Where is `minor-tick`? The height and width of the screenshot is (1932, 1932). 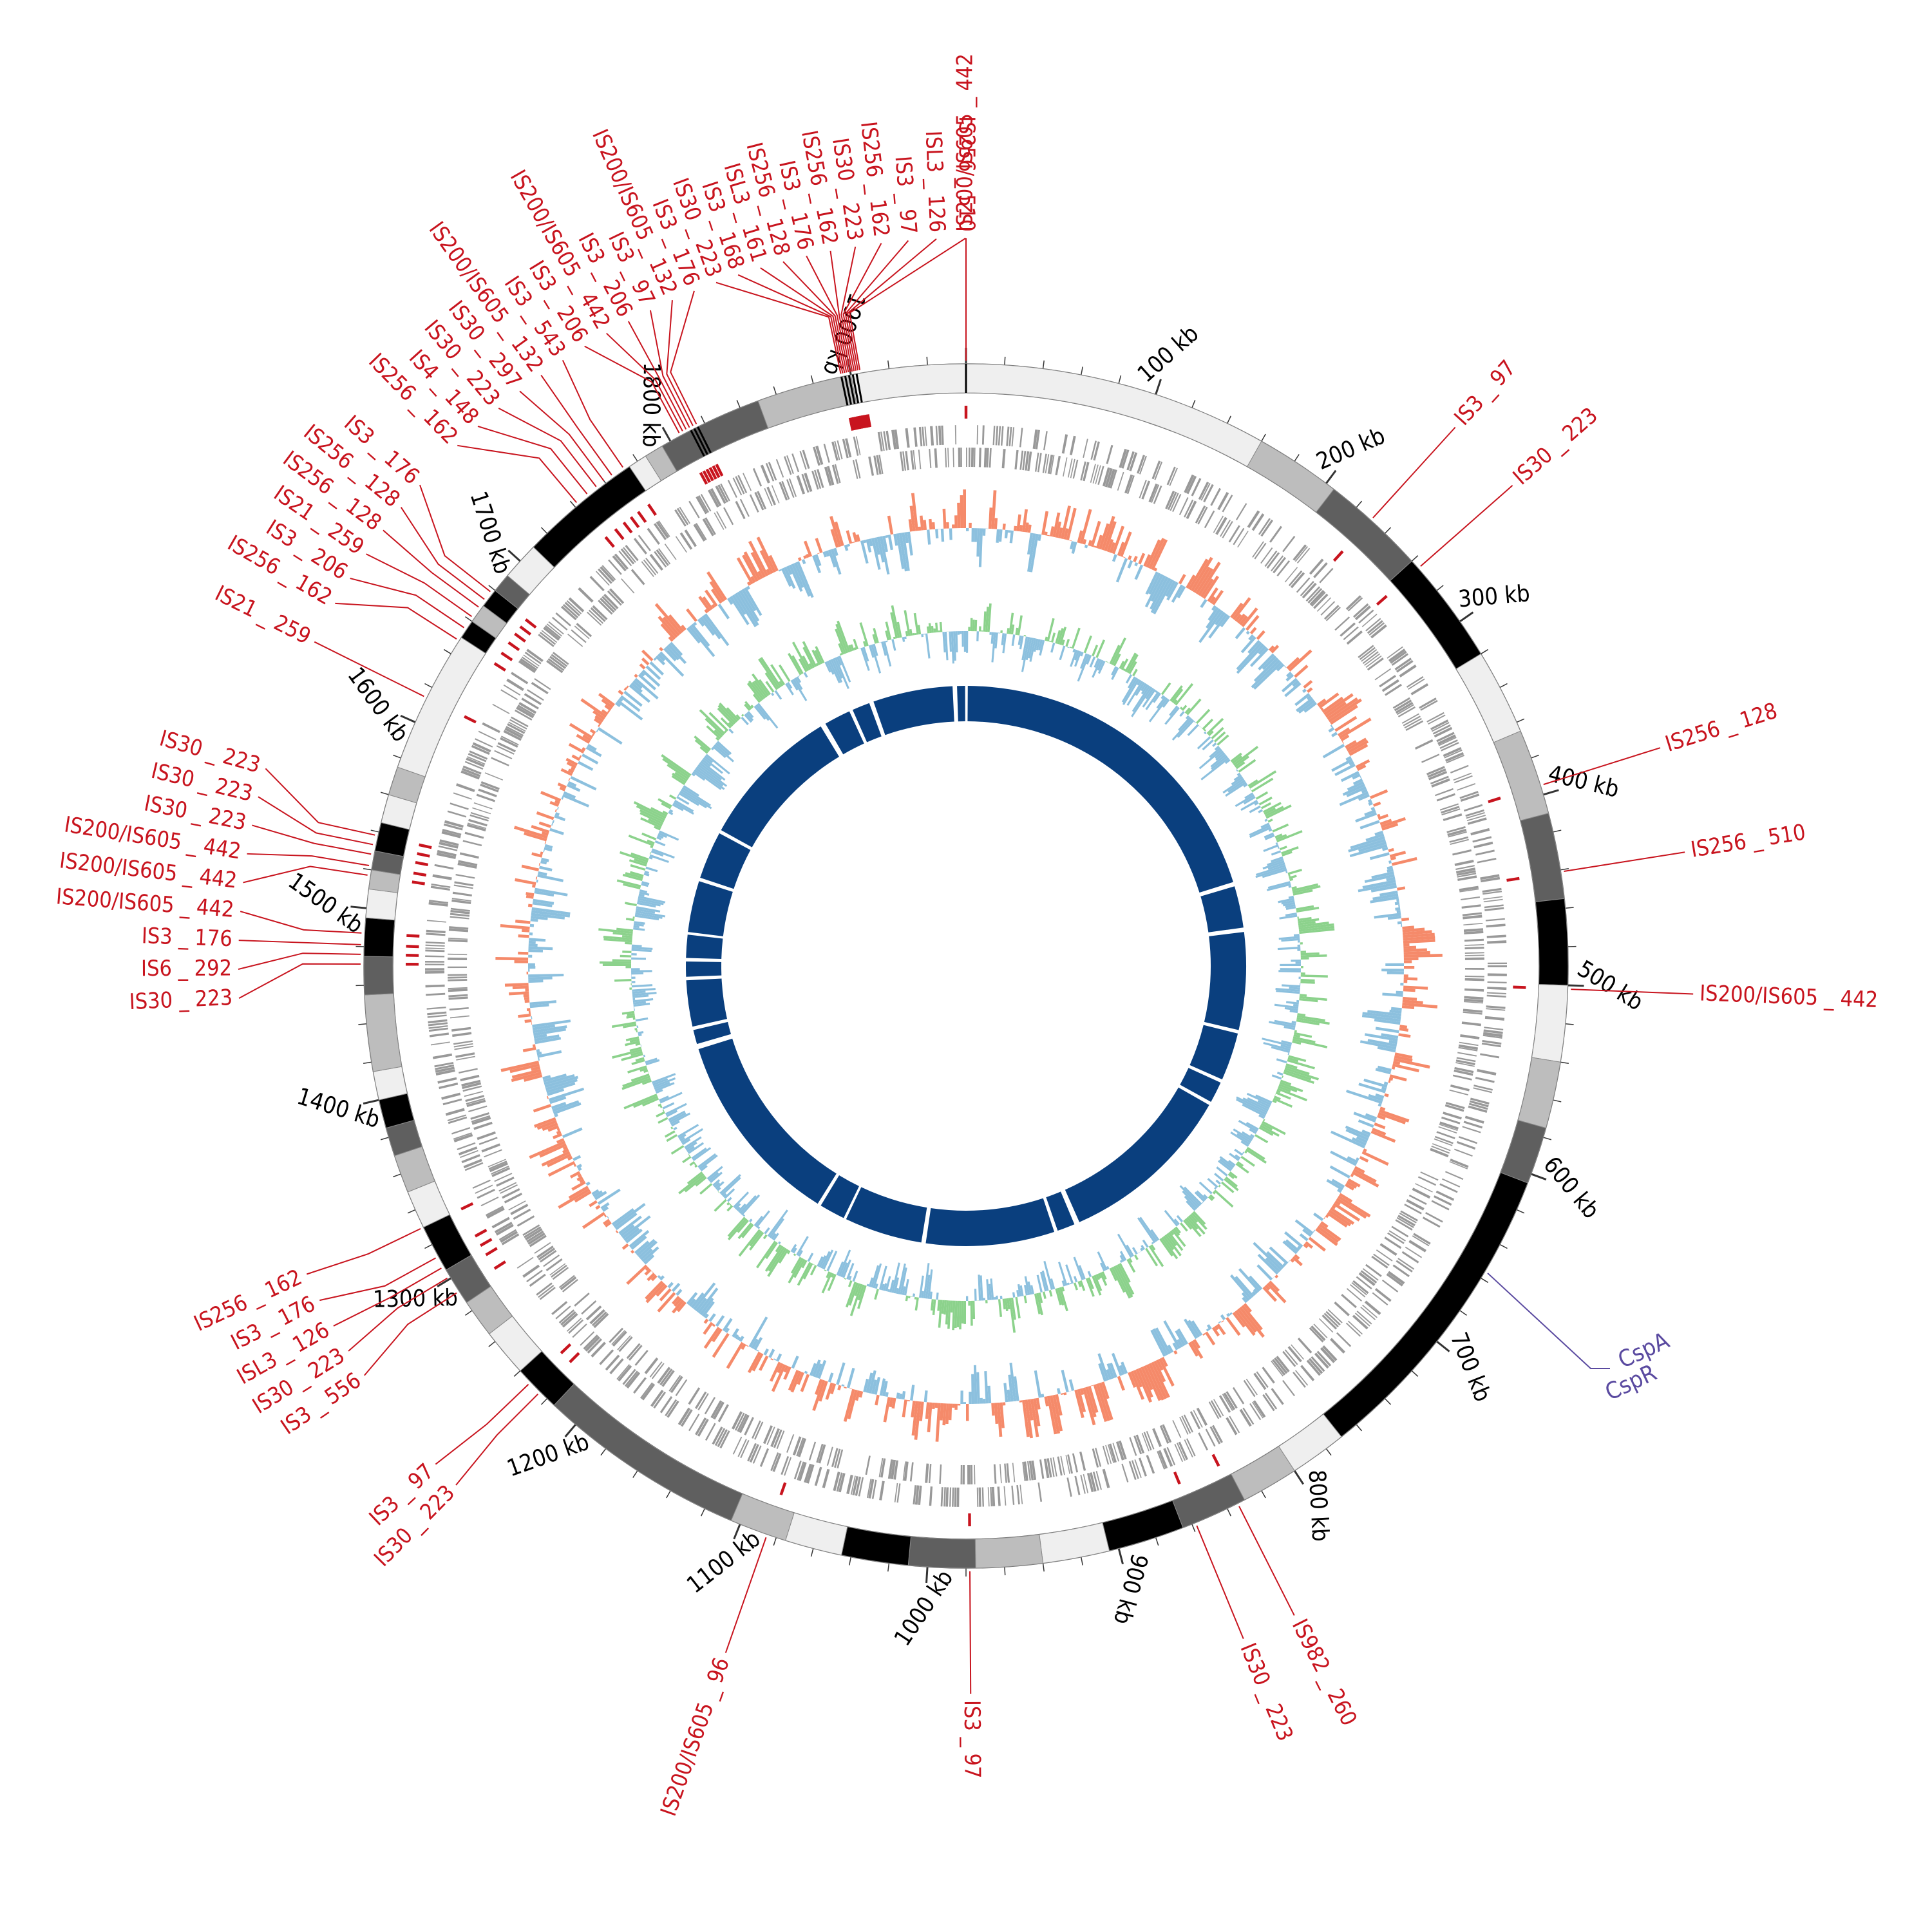 minor-tick is located at coordinates (517, 1374).